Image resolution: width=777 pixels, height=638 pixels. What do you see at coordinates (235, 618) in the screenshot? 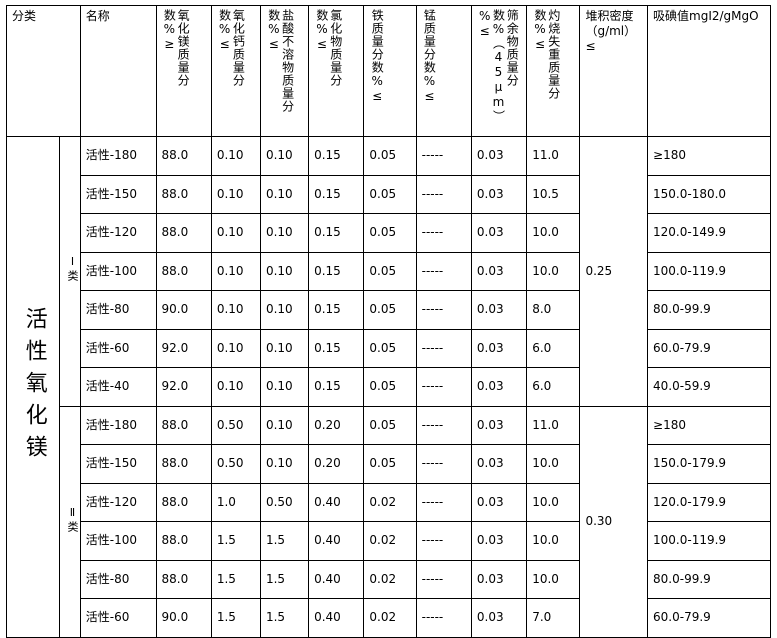
I see `cell-cao: 1.5` at bounding box center [235, 618].